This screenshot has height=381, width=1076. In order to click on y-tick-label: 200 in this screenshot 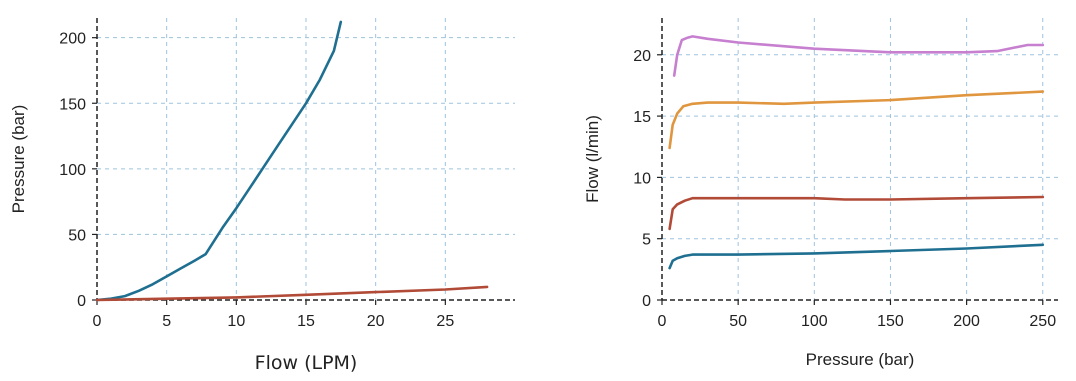, I will do `click(72, 39)`.